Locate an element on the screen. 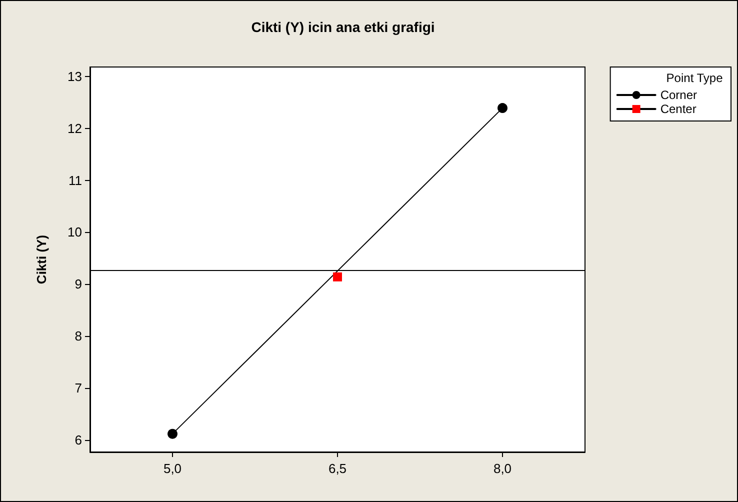 The width and height of the screenshot is (738, 502). y-tick-label: 11 is located at coordinates (75, 180).